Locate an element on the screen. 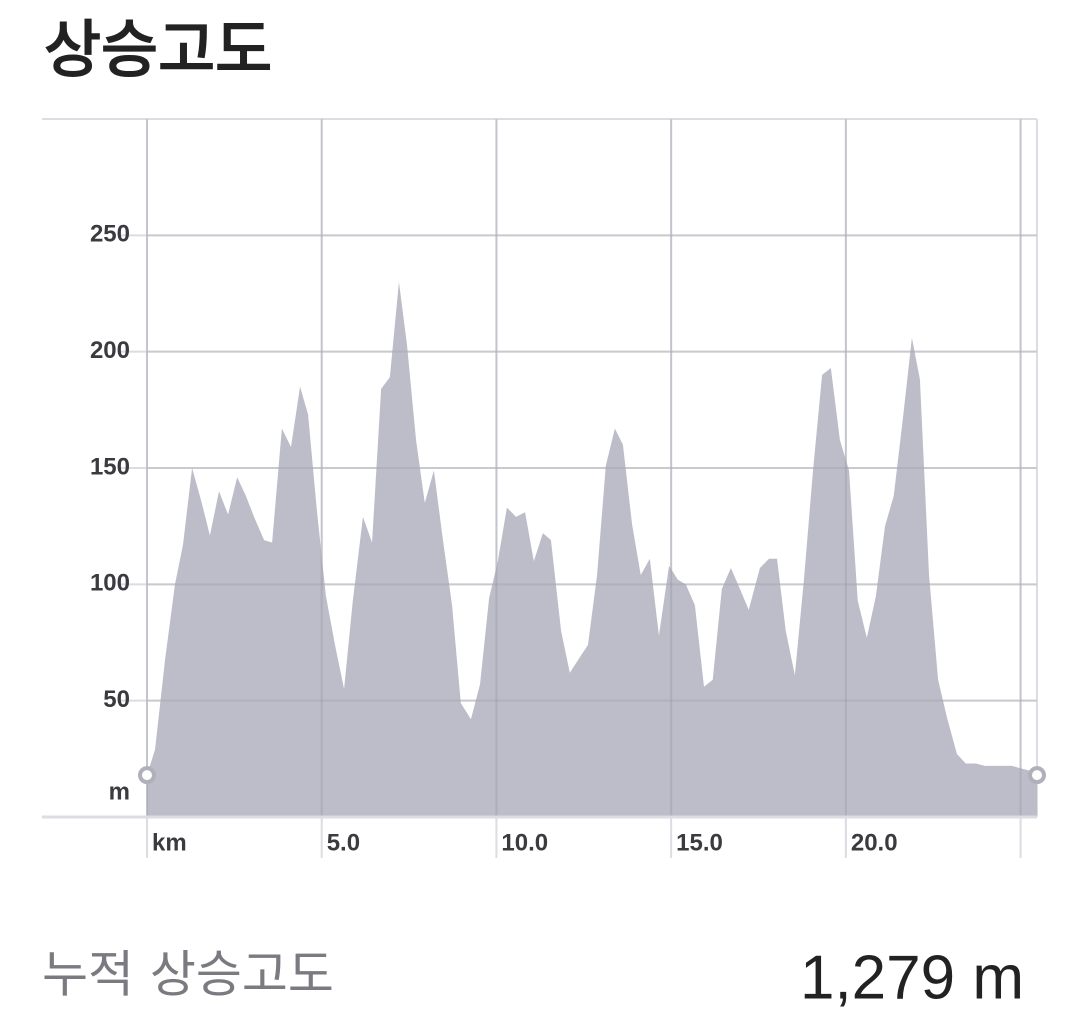 The image size is (1080, 1023). y-tick-label: 50 is located at coordinates (116, 699).